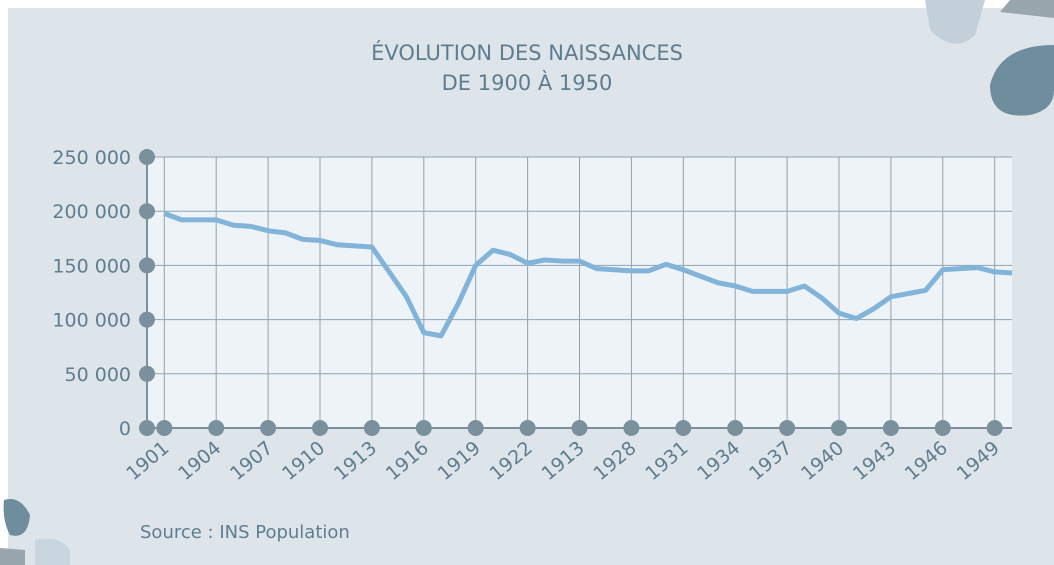 The height and width of the screenshot is (565, 1054). What do you see at coordinates (91, 158) in the screenshot?
I see `y-tick-label: 250 000` at bounding box center [91, 158].